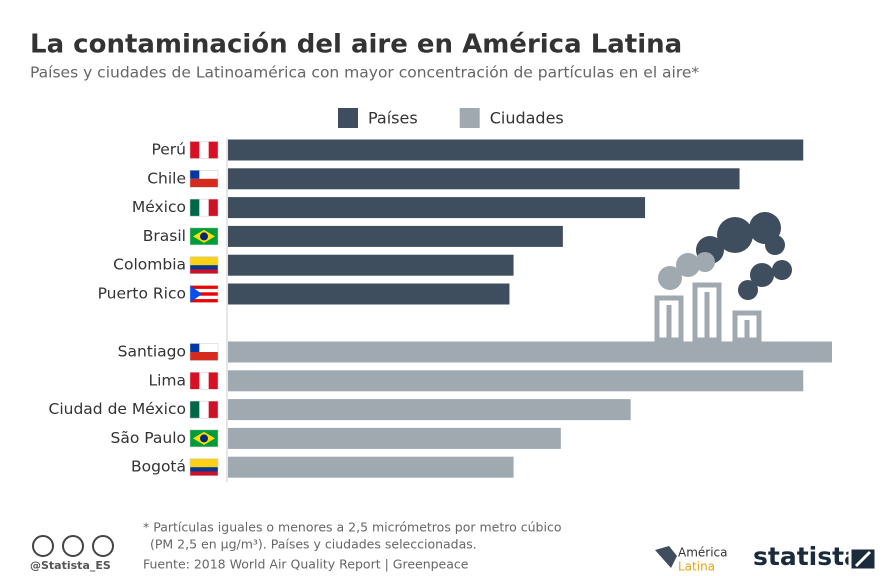 This screenshot has height=576, width=887. Describe the element at coordinates (527, 118) in the screenshot. I see `legend-label: Ciudades` at that location.